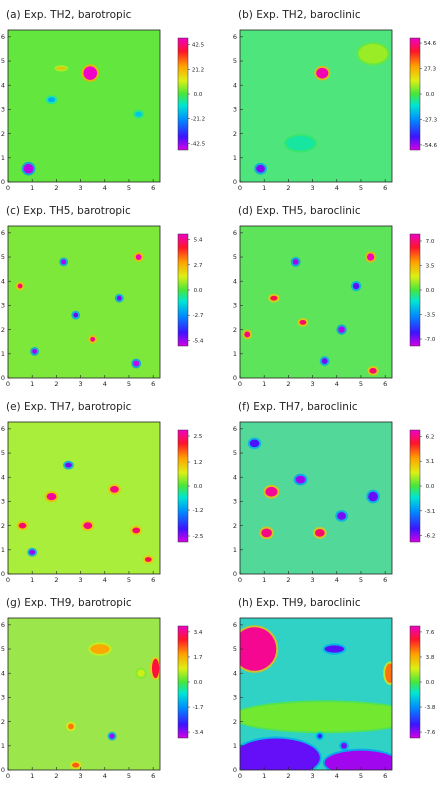 This screenshot has width=445, height=789. Describe the element at coordinates (198, 511) in the screenshot. I see `colorbar-tick-label: -1.2` at that location.